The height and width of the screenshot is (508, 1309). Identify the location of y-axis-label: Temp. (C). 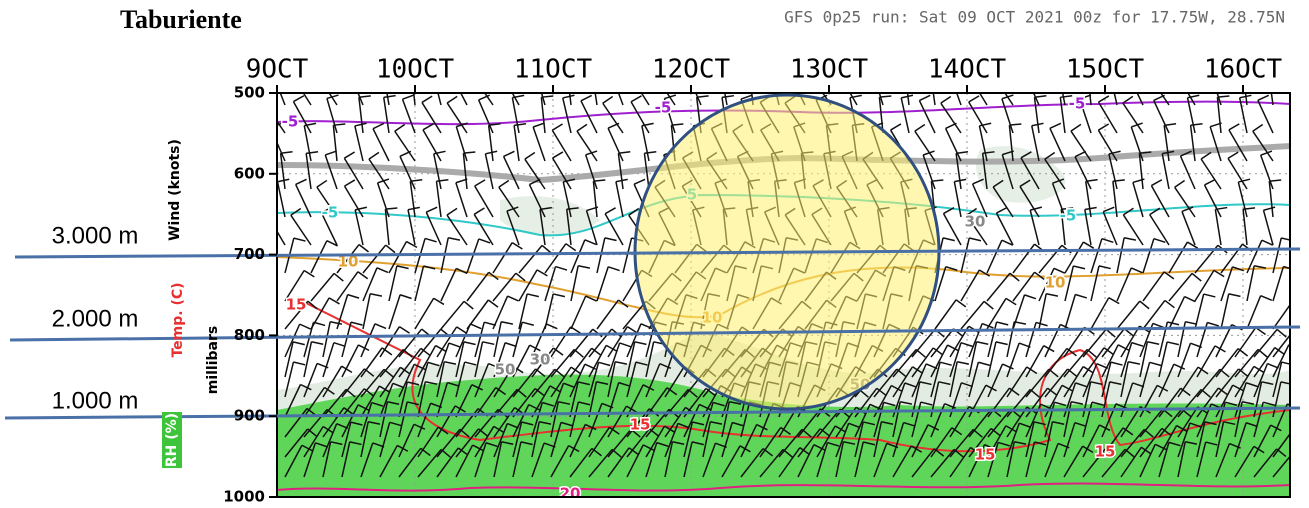
(178, 319).